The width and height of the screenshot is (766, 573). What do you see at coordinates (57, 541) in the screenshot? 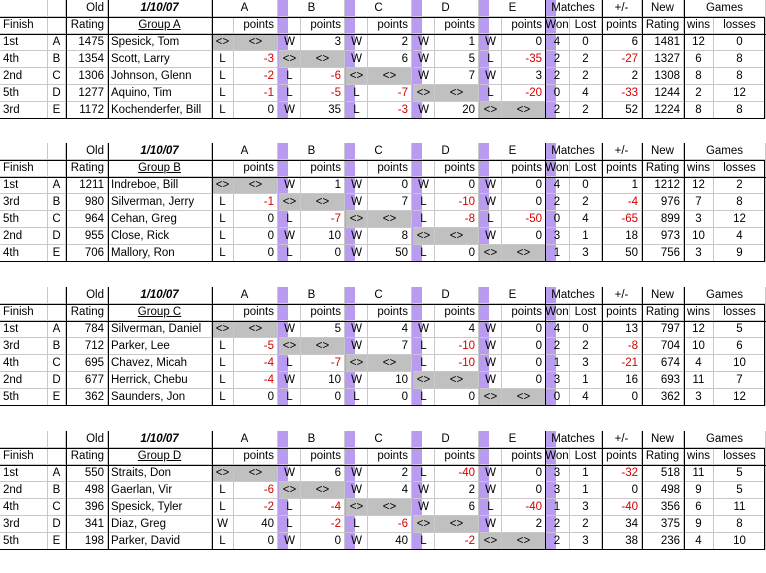
I see `seed-letter: E` at bounding box center [57, 541].